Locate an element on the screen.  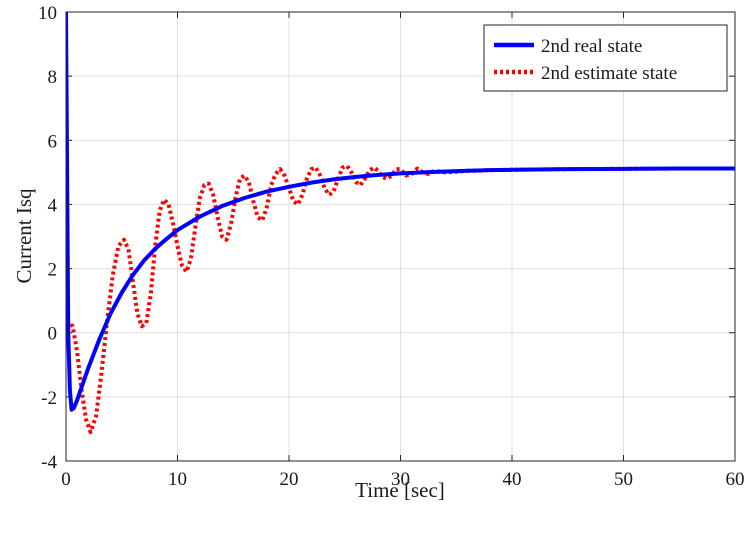
y-tick-label: -4 is located at coordinates (49, 462).